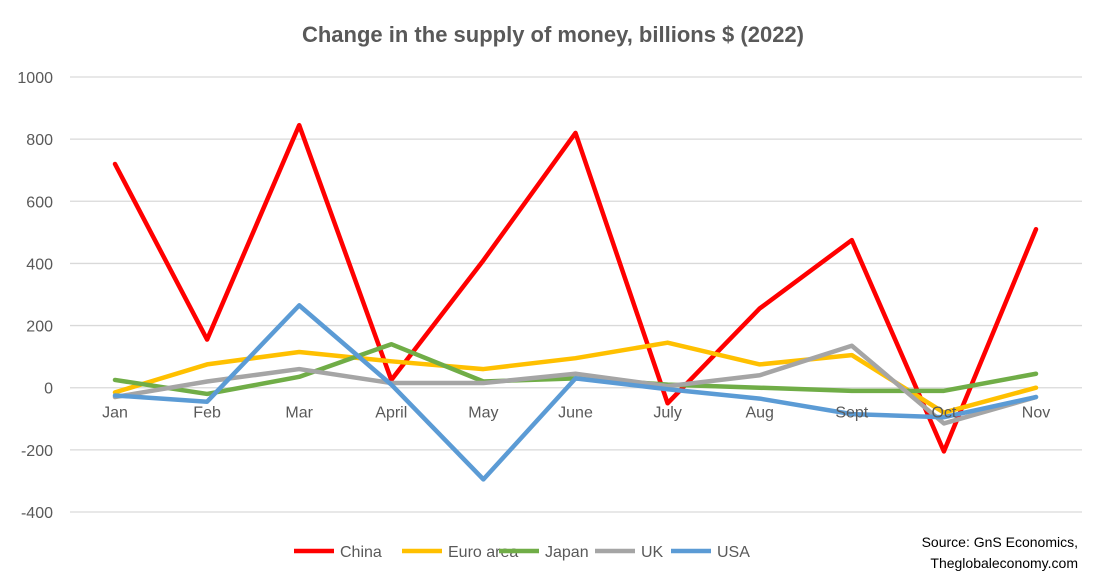  Describe the element at coordinates (851, 413) in the screenshot. I see `x-tick-label: Sept` at that location.